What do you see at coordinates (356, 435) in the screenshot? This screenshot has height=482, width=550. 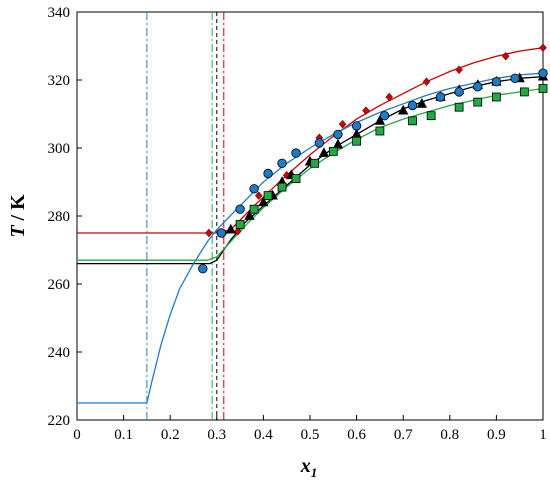 I see `x-tick-label: 0.6` at bounding box center [356, 435].